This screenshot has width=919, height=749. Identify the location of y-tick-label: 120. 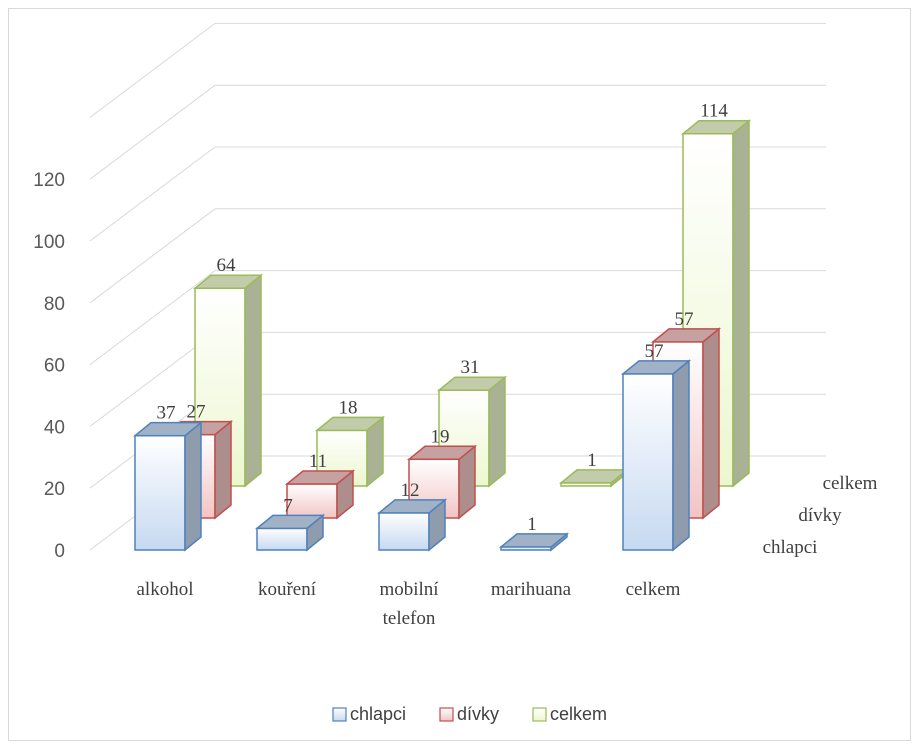
(49, 180).